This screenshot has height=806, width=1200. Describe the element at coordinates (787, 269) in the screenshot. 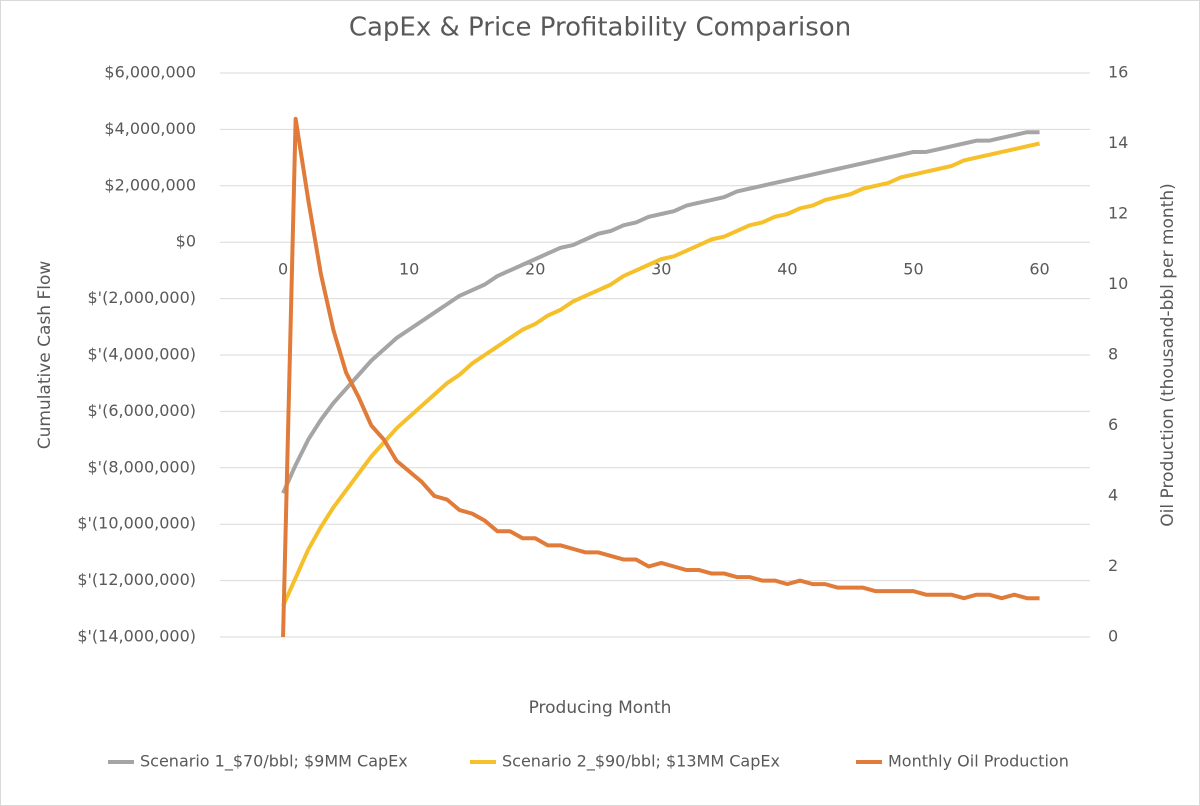

I see `x-tick-label: 40` at that location.